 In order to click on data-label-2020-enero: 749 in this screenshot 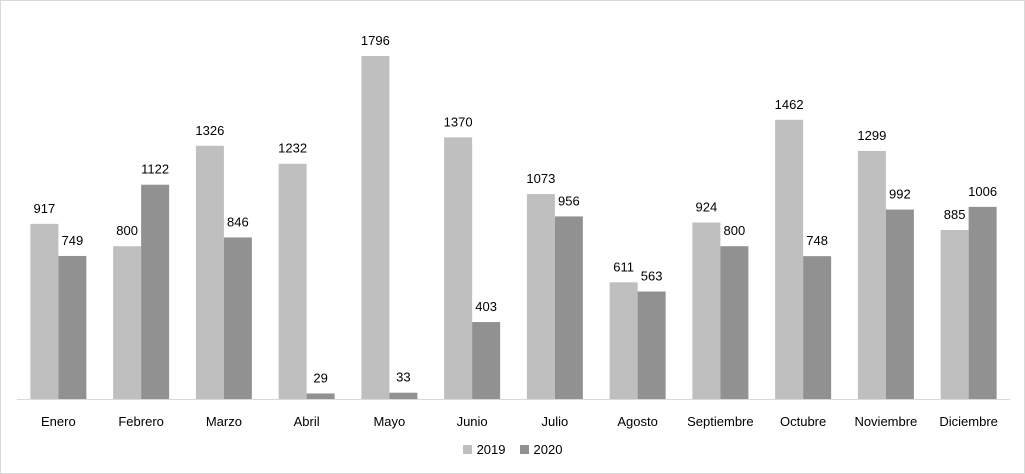, I will do `click(73, 240)`.